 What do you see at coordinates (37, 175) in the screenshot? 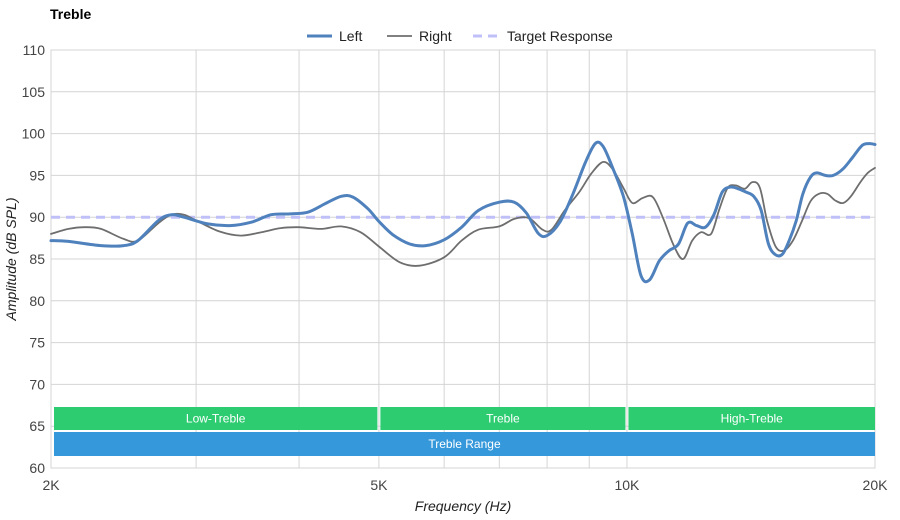
I see `y-tick-label: 95` at bounding box center [37, 175].